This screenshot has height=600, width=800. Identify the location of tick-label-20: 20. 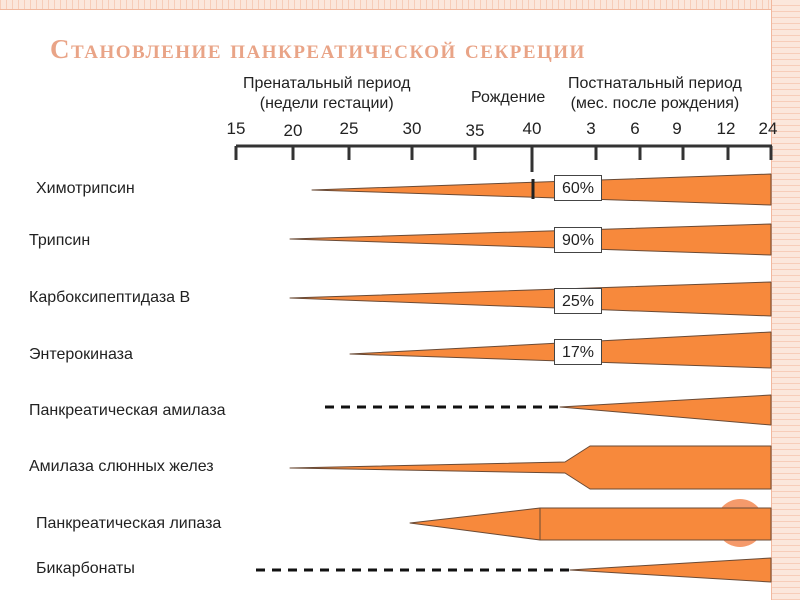
(293, 130).